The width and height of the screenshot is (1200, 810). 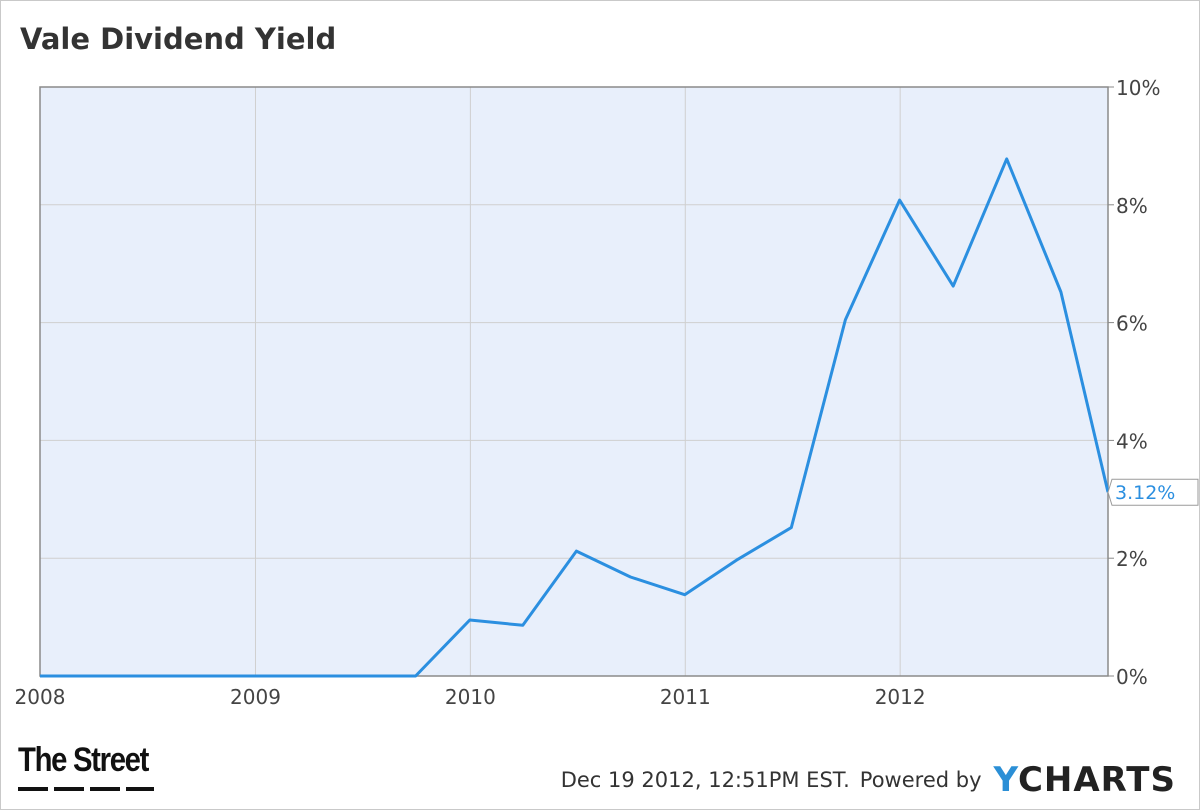 What do you see at coordinates (1145, 493) in the screenshot?
I see `last-value-label: 3.12%` at bounding box center [1145, 493].